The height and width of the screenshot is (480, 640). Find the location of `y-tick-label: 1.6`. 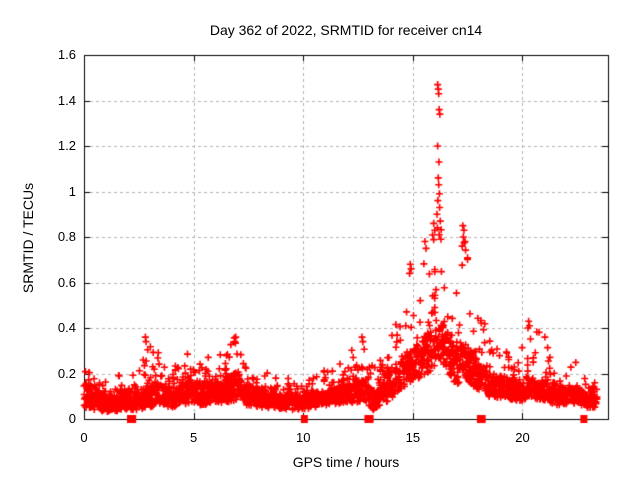

y-tick-label: 1.6 is located at coordinates (66, 54).